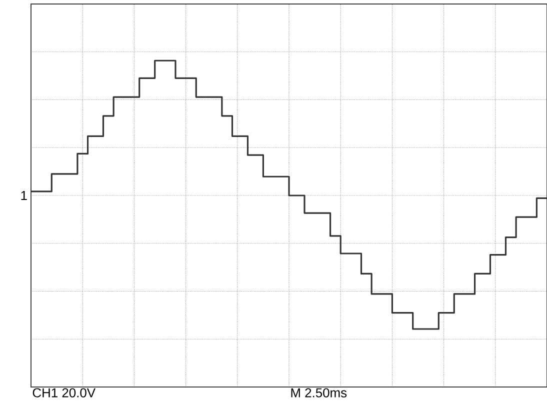 The width and height of the screenshot is (547, 408). Describe the element at coordinates (319, 393) in the screenshot. I see `text: M 2.50ms` at that location.